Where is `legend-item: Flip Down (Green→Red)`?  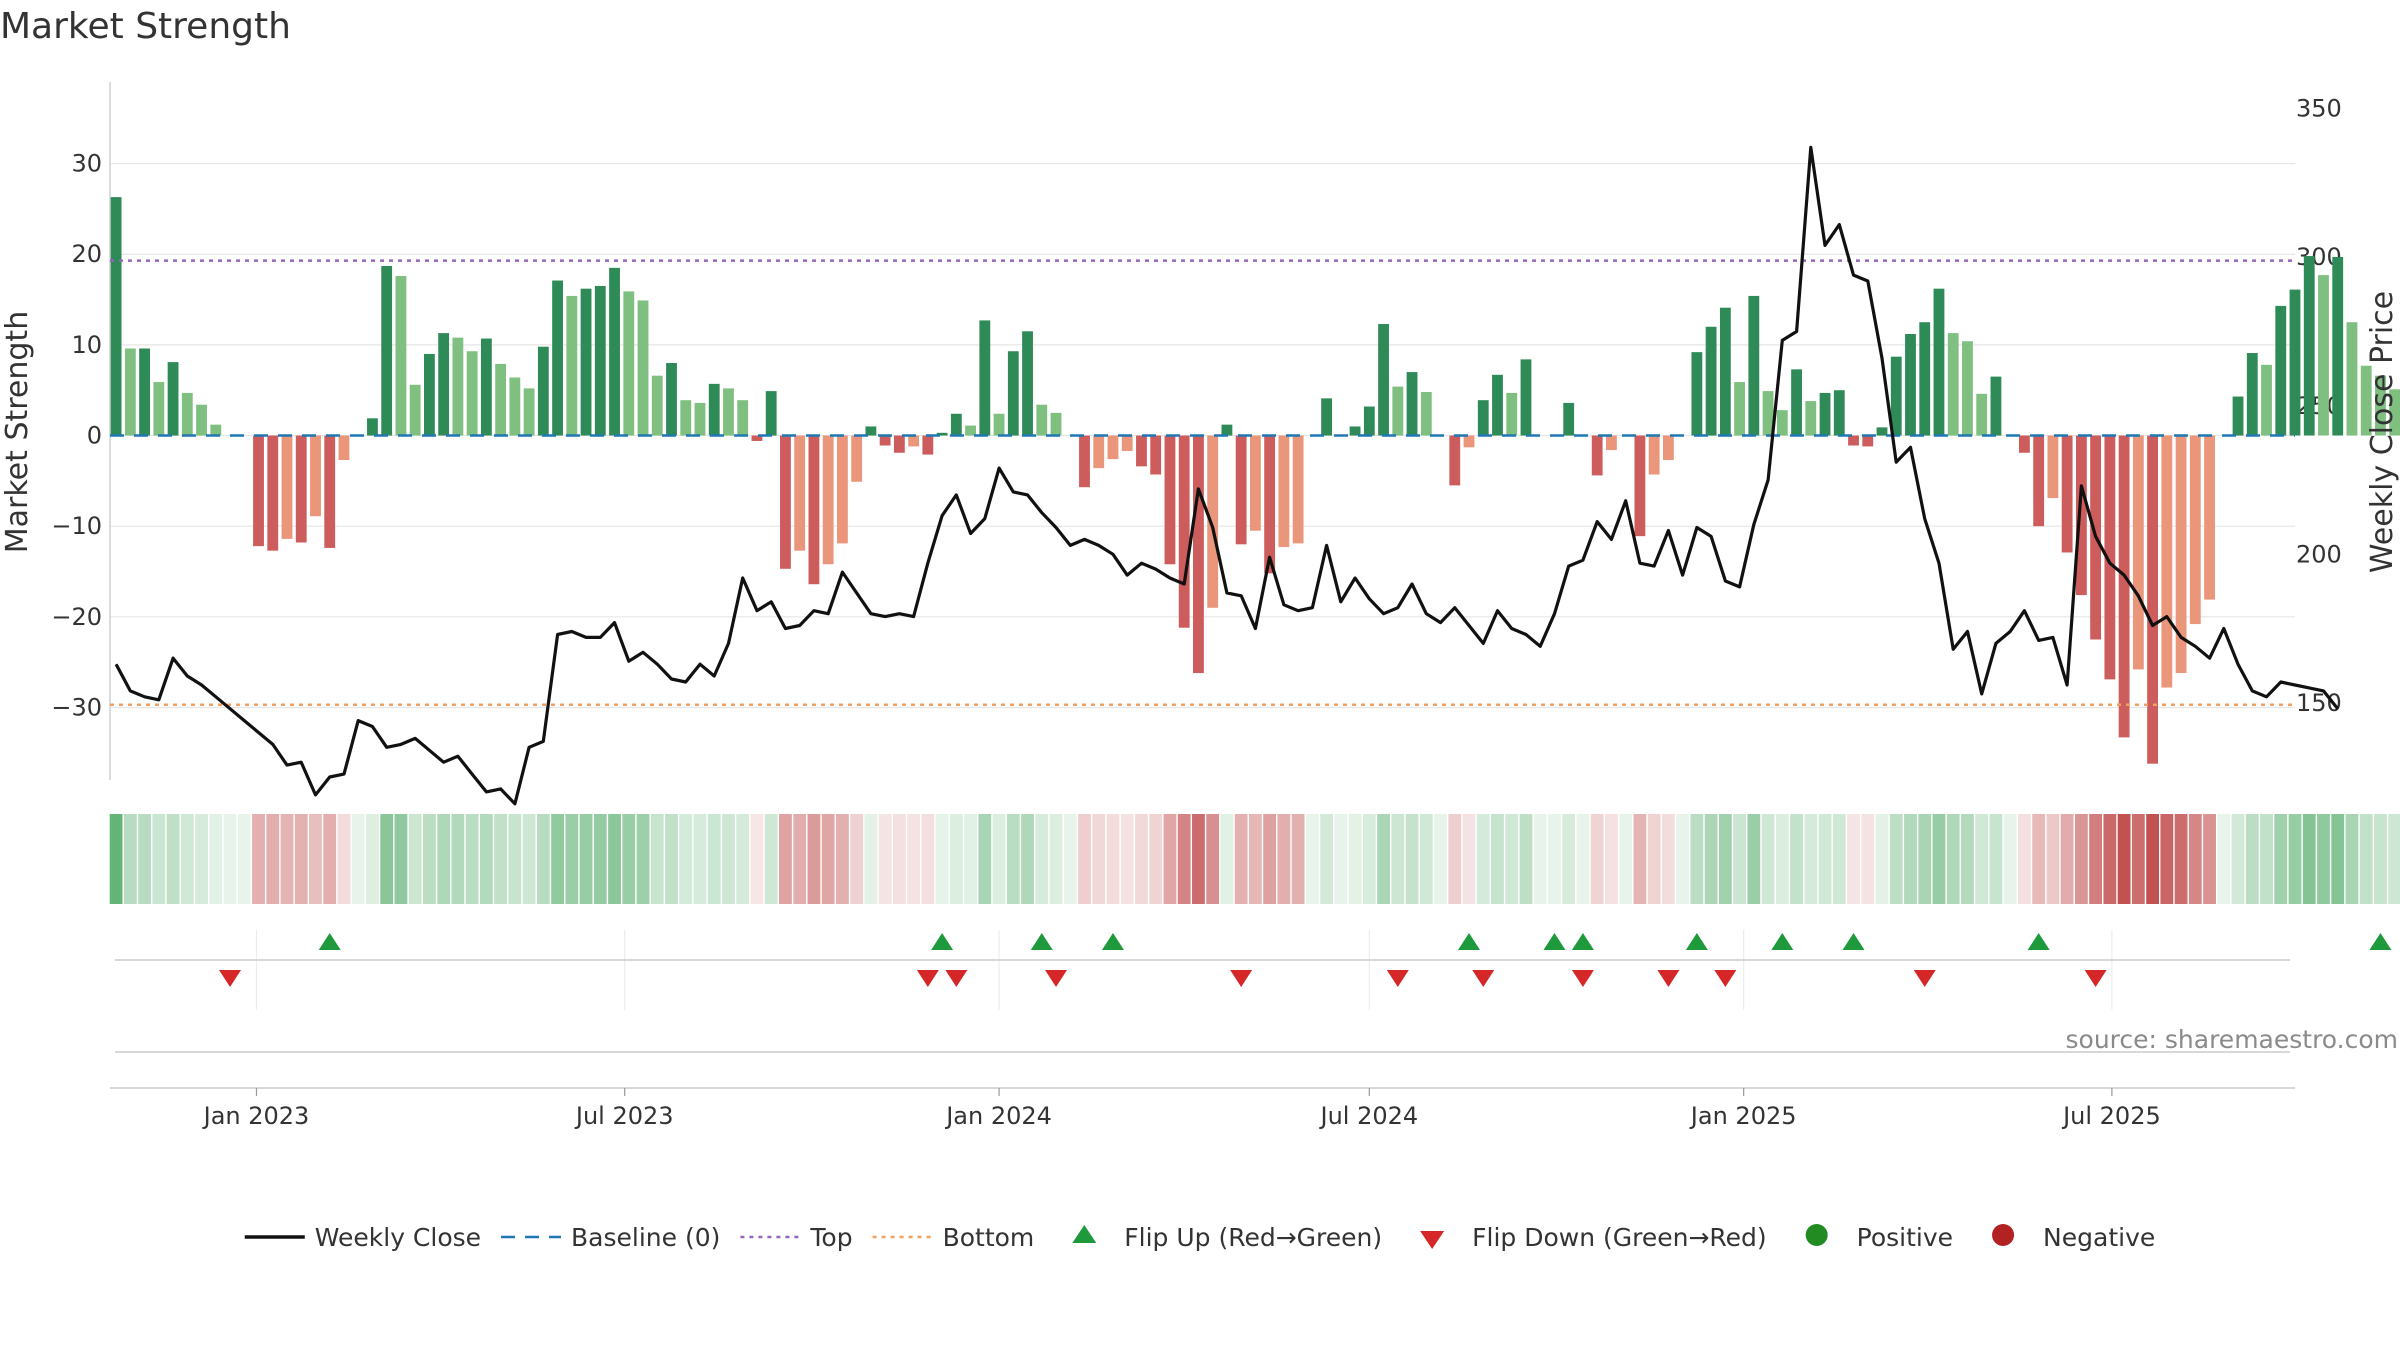 legend-item: Flip Down (Green→Red) is located at coordinates (1593, 1237).